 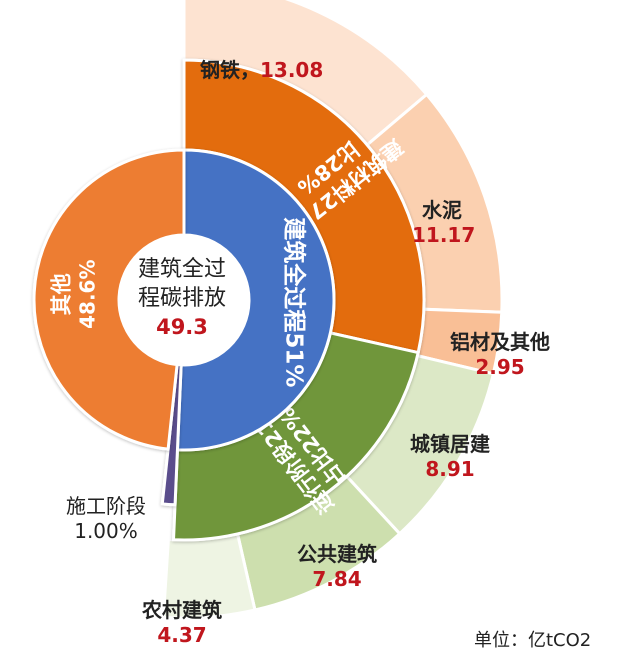 I want to click on label-rural: 农村建筑 4.37, so click(x=182, y=623).